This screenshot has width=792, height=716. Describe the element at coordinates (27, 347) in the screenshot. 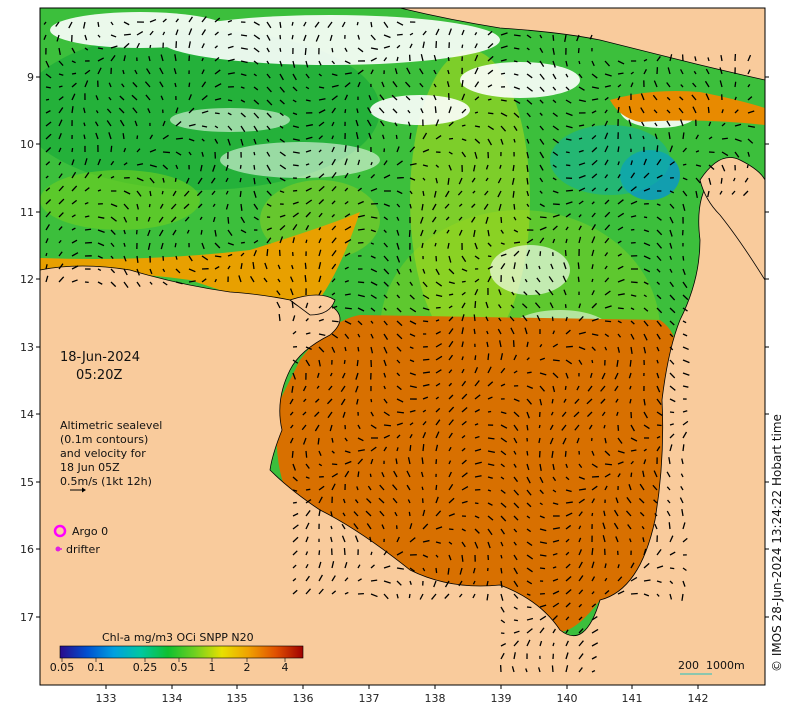

I see `latitude-tick-label: 13` at that location.